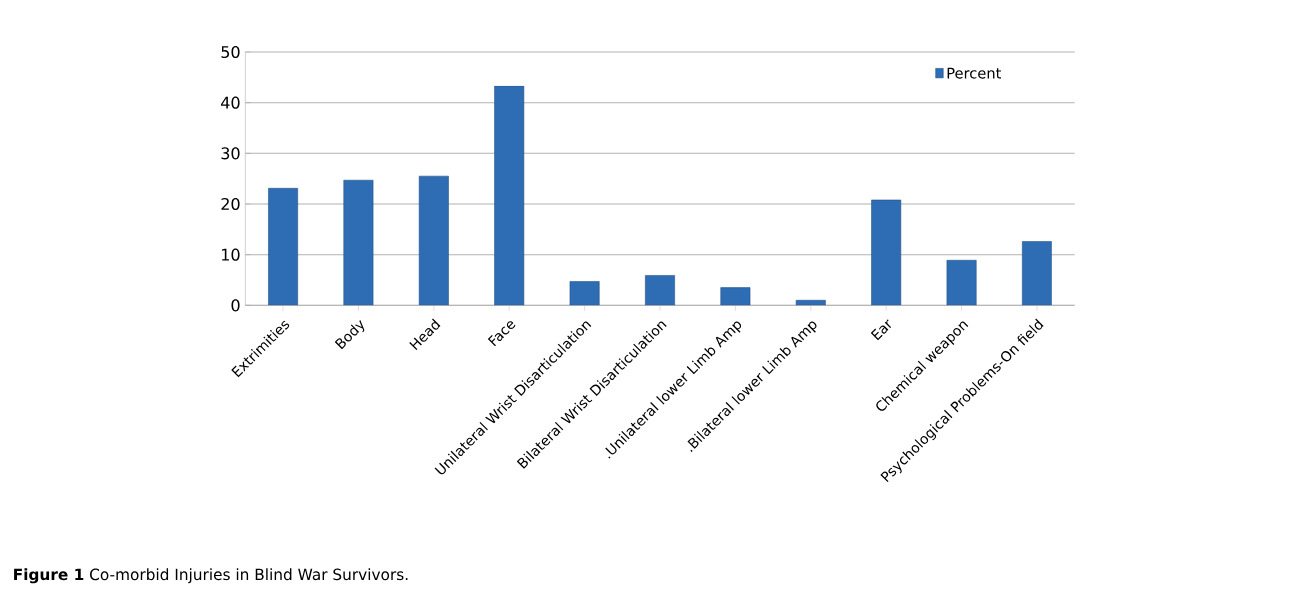  Describe the element at coordinates (230, 204) in the screenshot. I see `y-tick-label: 20` at that location.